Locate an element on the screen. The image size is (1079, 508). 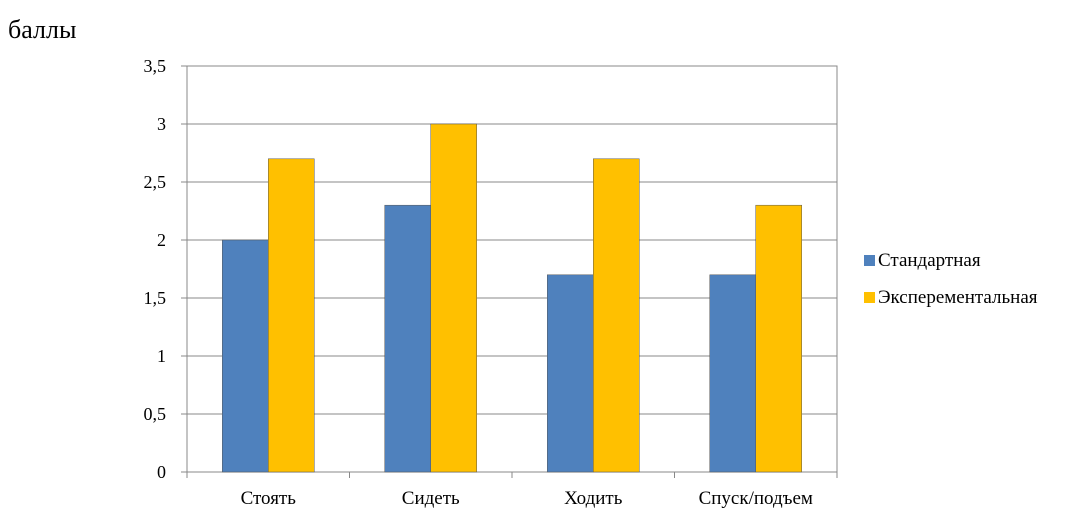
y-tick-label: 0 is located at coordinates (161, 472).